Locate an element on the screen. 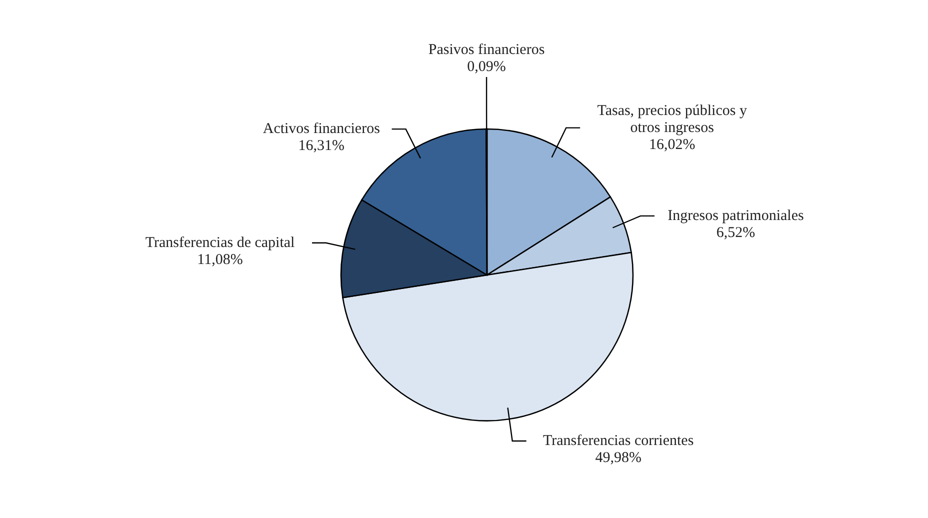 This screenshot has height=518, width=928. data-label: 49,98% is located at coordinates (618, 458).